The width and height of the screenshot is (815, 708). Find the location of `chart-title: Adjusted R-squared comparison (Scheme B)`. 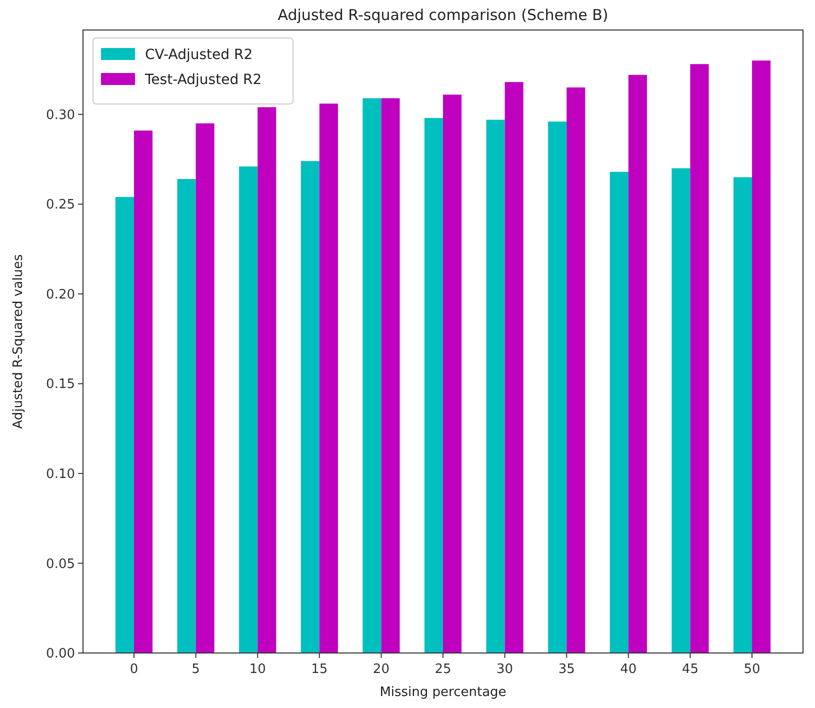

chart-title: Adjusted R-squared comparison (Scheme B) is located at coordinates (443, 15).